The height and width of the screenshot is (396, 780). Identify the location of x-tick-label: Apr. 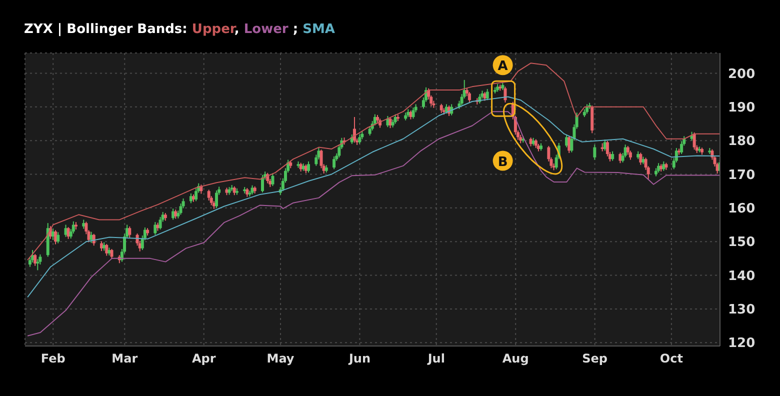
(204, 359).